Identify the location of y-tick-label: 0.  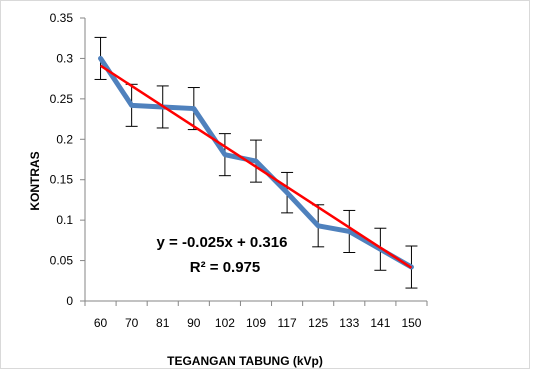
(69, 301).